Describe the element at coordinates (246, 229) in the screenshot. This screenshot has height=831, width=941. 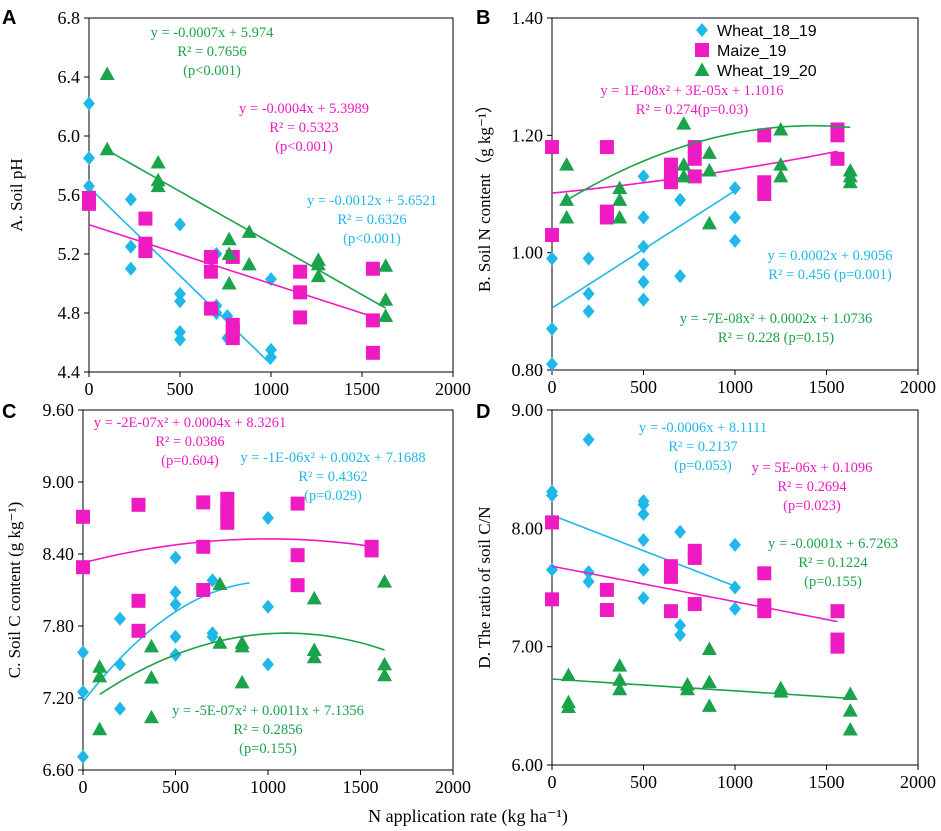
I see `wheat-19-20-trendline` at that location.